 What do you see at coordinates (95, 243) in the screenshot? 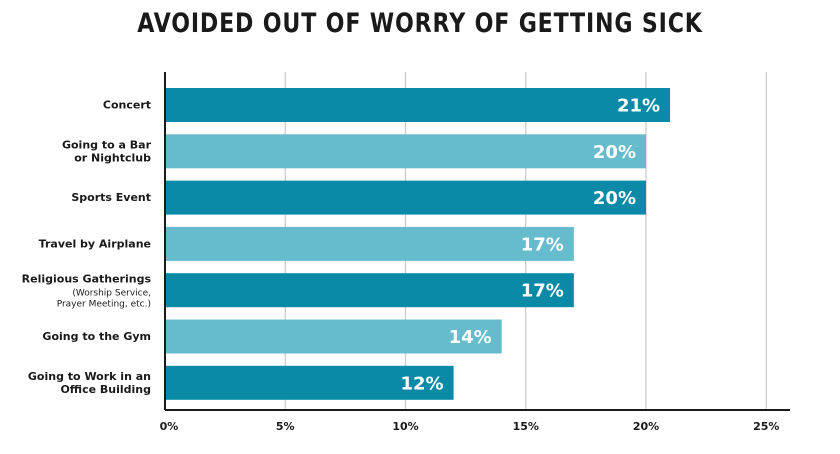
I see `category-label-3-0: Travel by Airplane` at bounding box center [95, 243].